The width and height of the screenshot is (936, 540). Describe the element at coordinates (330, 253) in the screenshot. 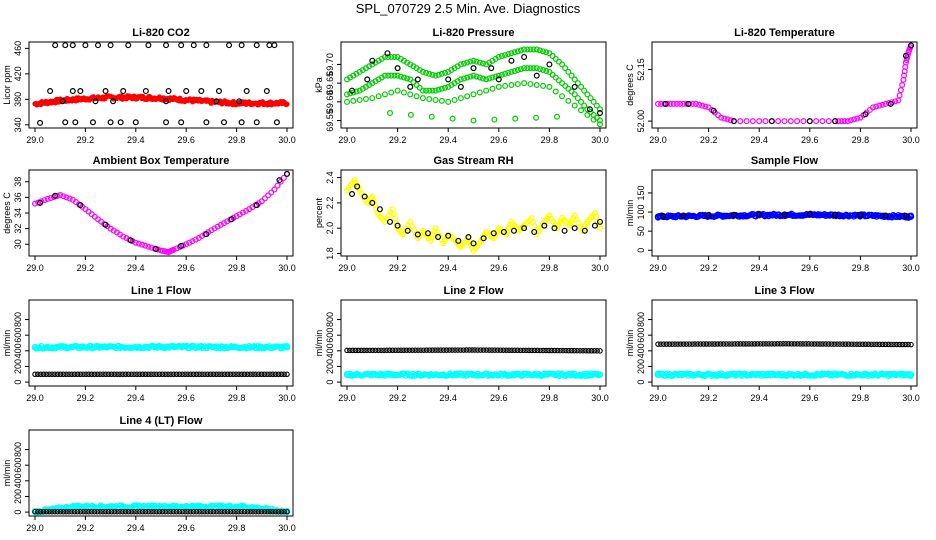

I see `y-tick-label: 1.8` at that location.